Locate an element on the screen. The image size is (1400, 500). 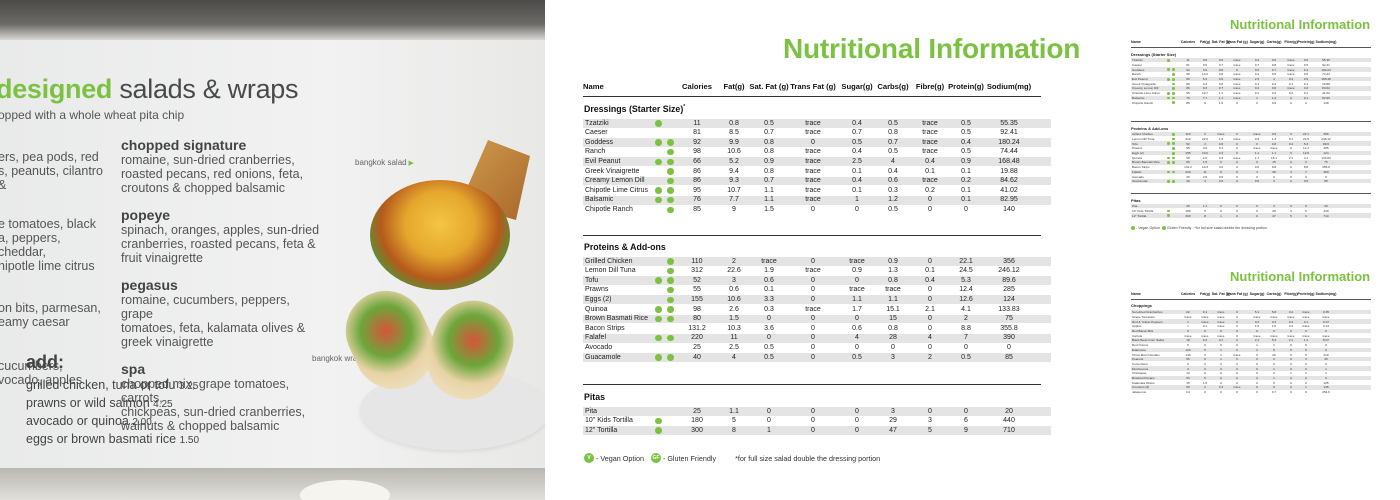
row-value: 2 is located at coordinates (930, 357).